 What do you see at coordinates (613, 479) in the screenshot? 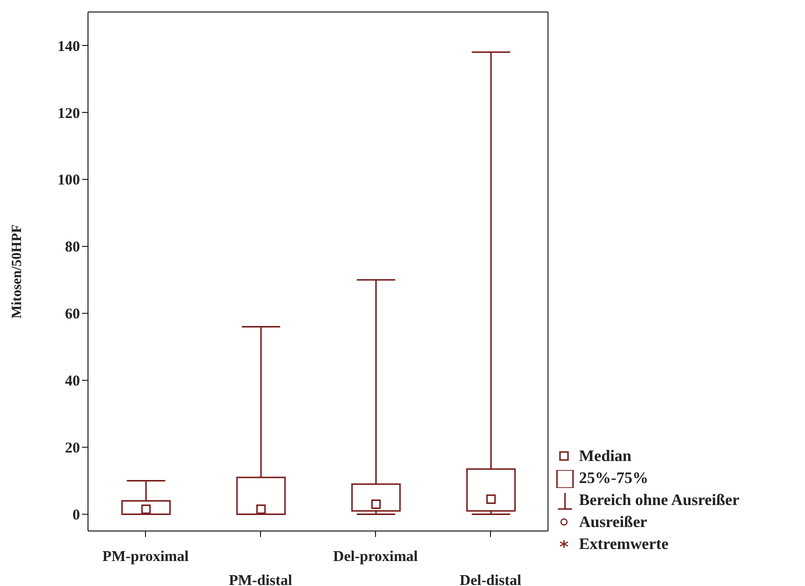
I see `text: 25%-75%` at bounding box center [613, 479].